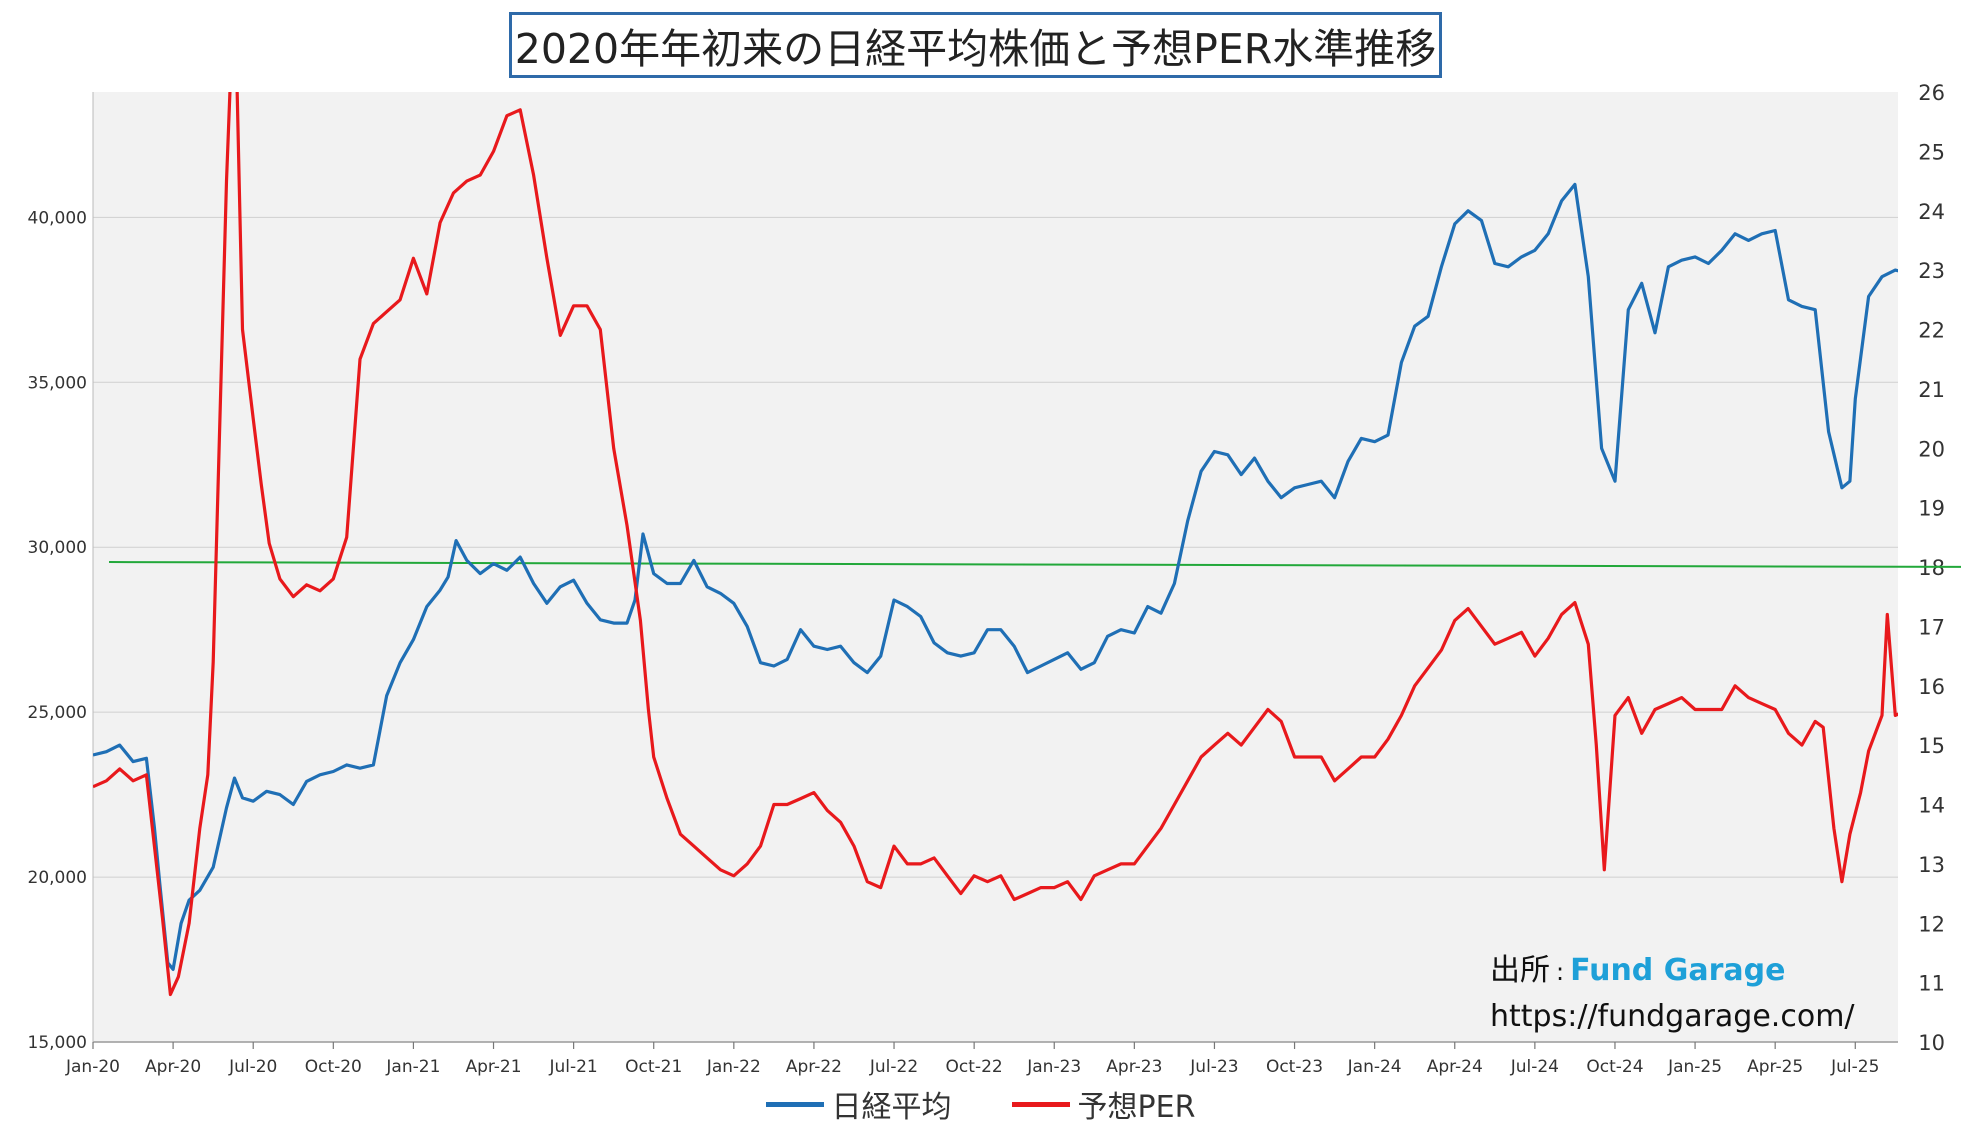 Image resolution: width=1961 pixels, height=1133 pixels. What do you see at coordinates (412, 1067) in the screenshot?
I see `x-tick-label: Jan-21` at bounding box center [412, 1067].